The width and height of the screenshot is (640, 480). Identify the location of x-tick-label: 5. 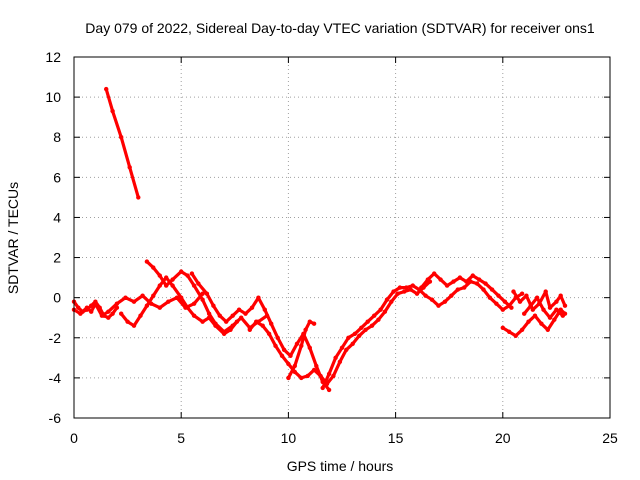
(181, 438).